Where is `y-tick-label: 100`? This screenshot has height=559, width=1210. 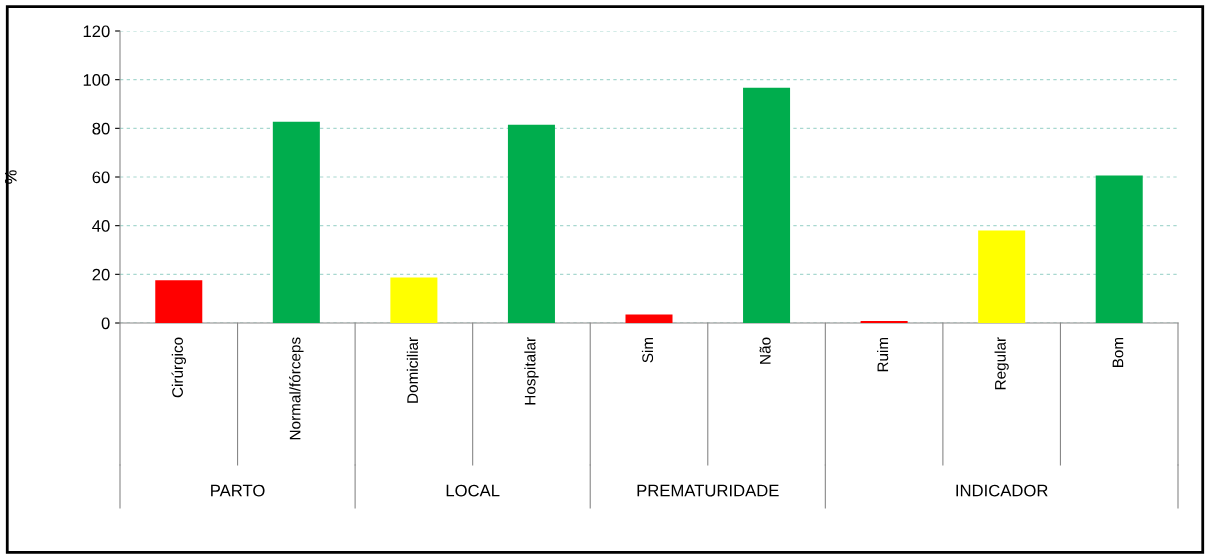 y-tick-label: 100 is located at coordinates (96, 80).